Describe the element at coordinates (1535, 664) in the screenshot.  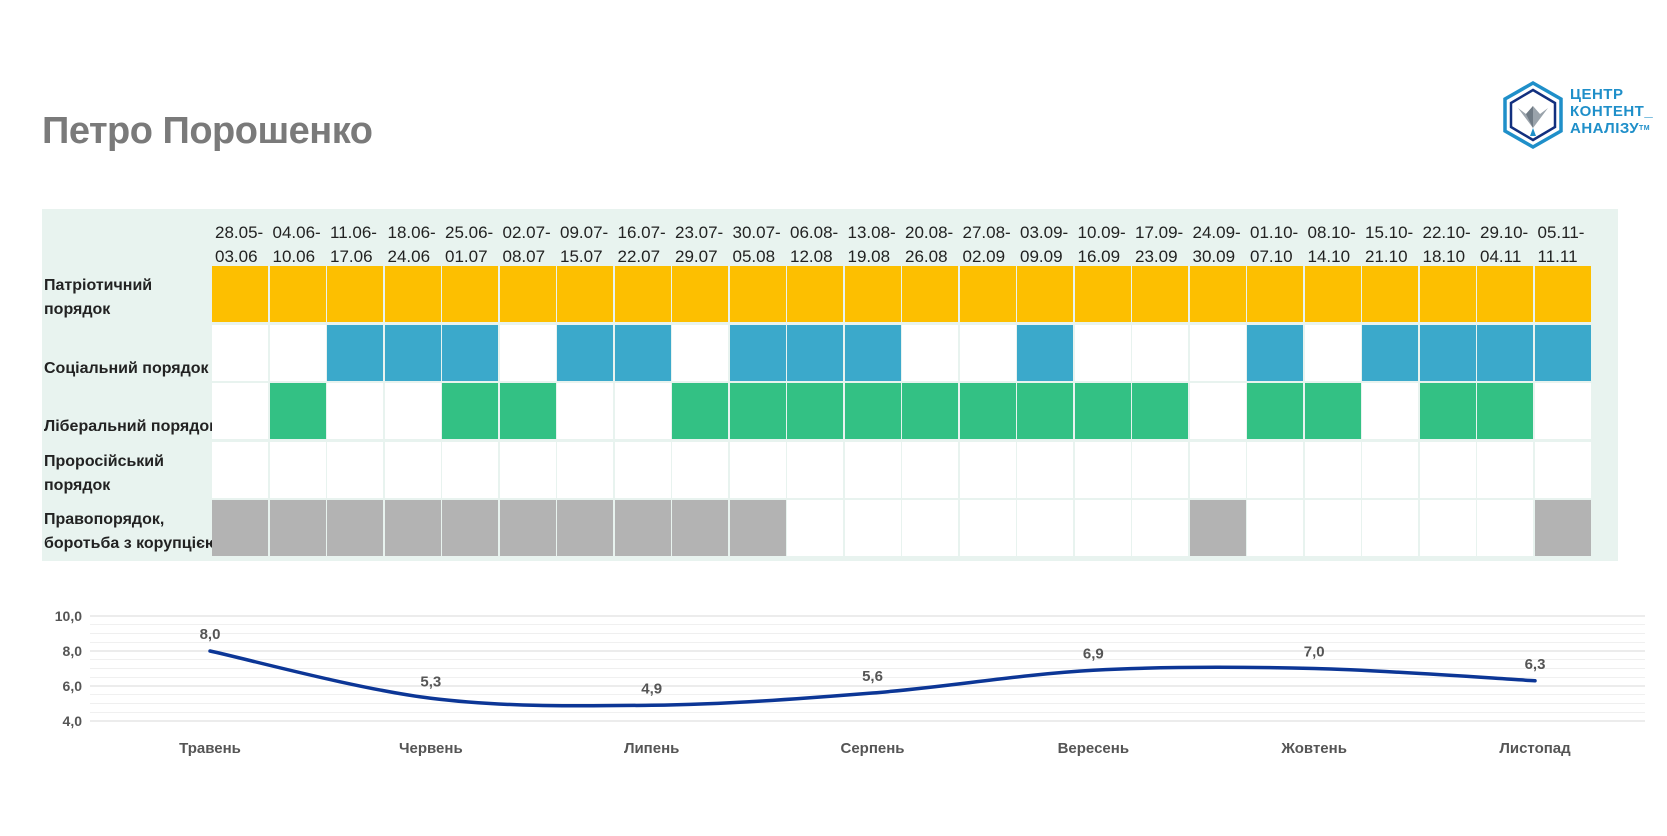
I see `data-label: 6,3` at that location.